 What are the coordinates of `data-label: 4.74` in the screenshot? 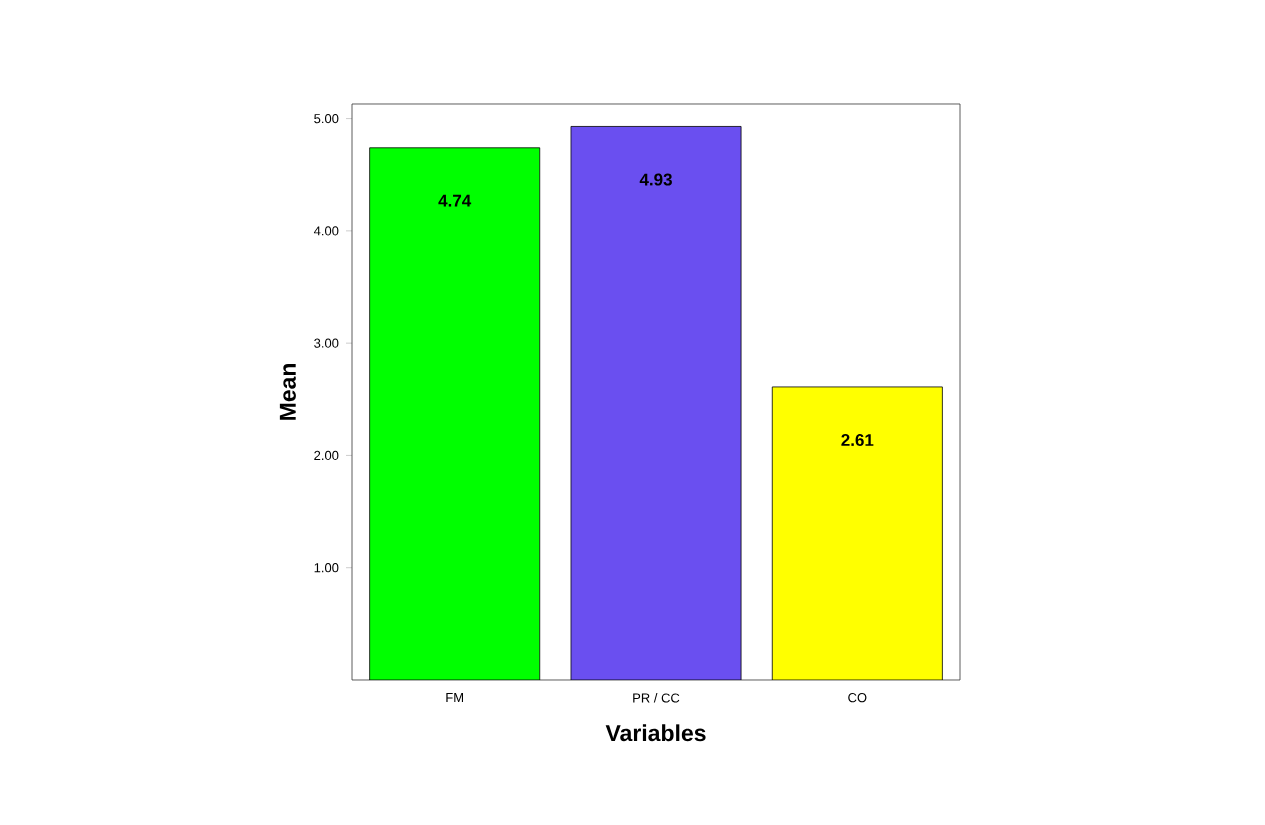 It's located at (455, 200).